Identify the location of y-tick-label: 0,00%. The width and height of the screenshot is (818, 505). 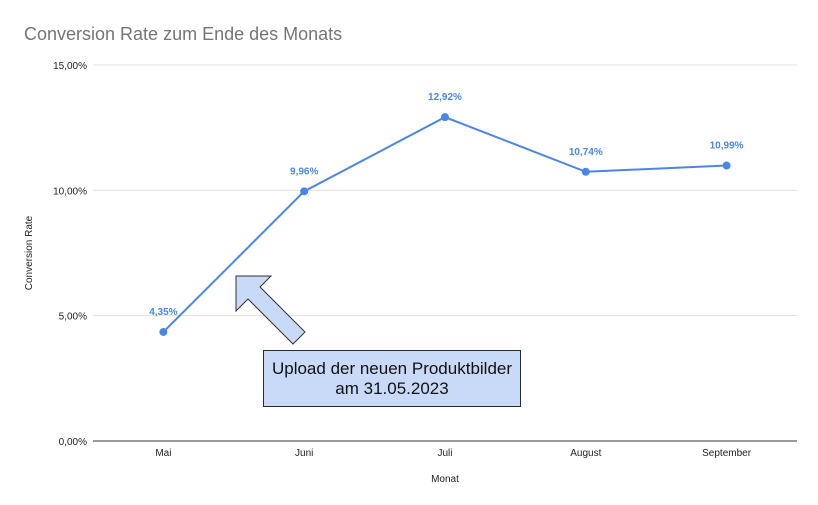
(73, 442).